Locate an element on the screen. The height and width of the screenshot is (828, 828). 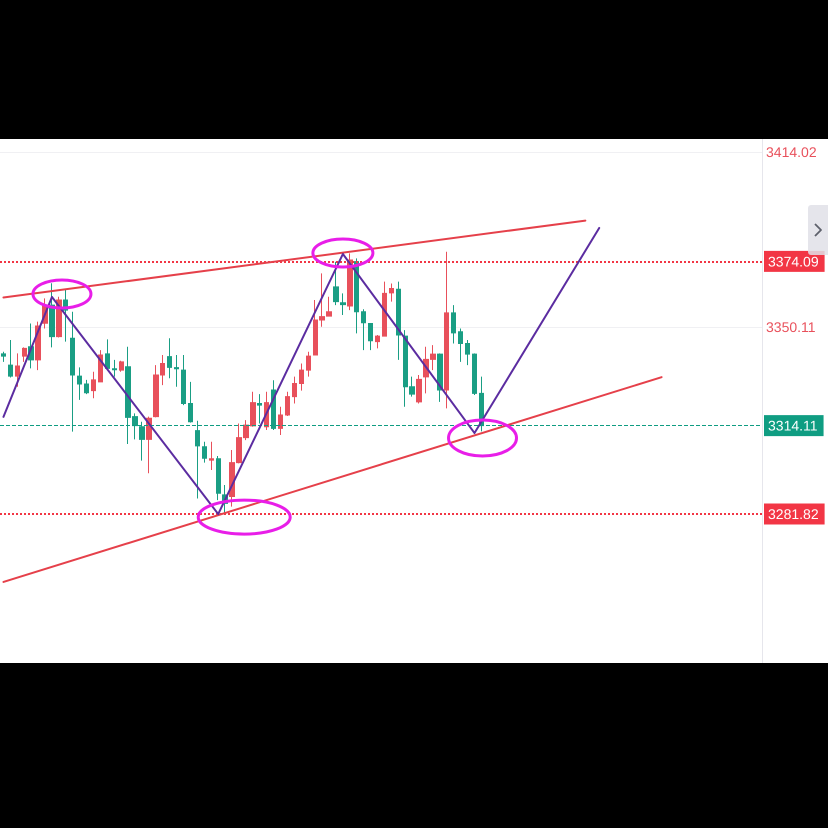
ref-line-label: 3374.09 is located at coordinates (793, 261).